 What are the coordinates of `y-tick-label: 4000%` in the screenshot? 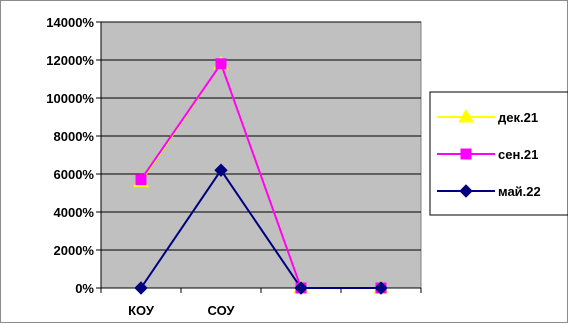 It's located at (74, 212).